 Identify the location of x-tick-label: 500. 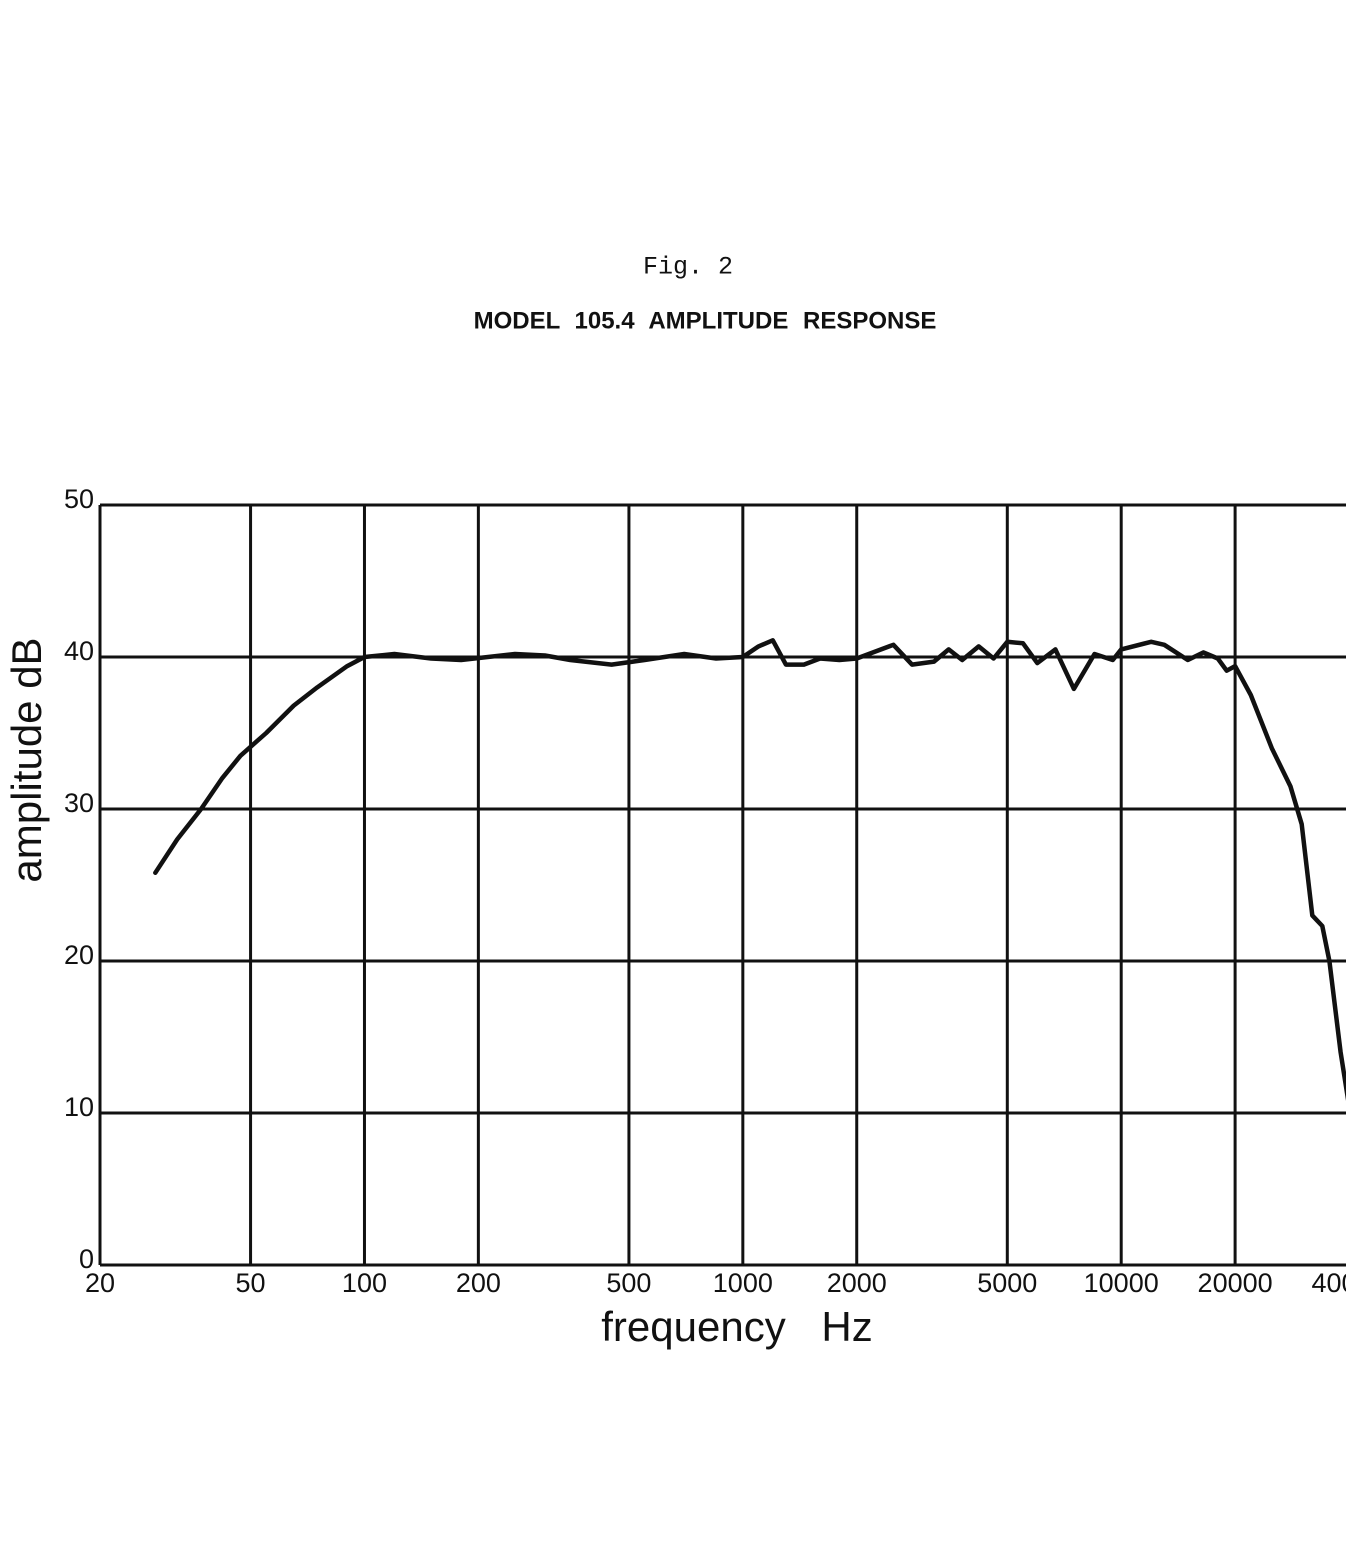
(628, 1283).